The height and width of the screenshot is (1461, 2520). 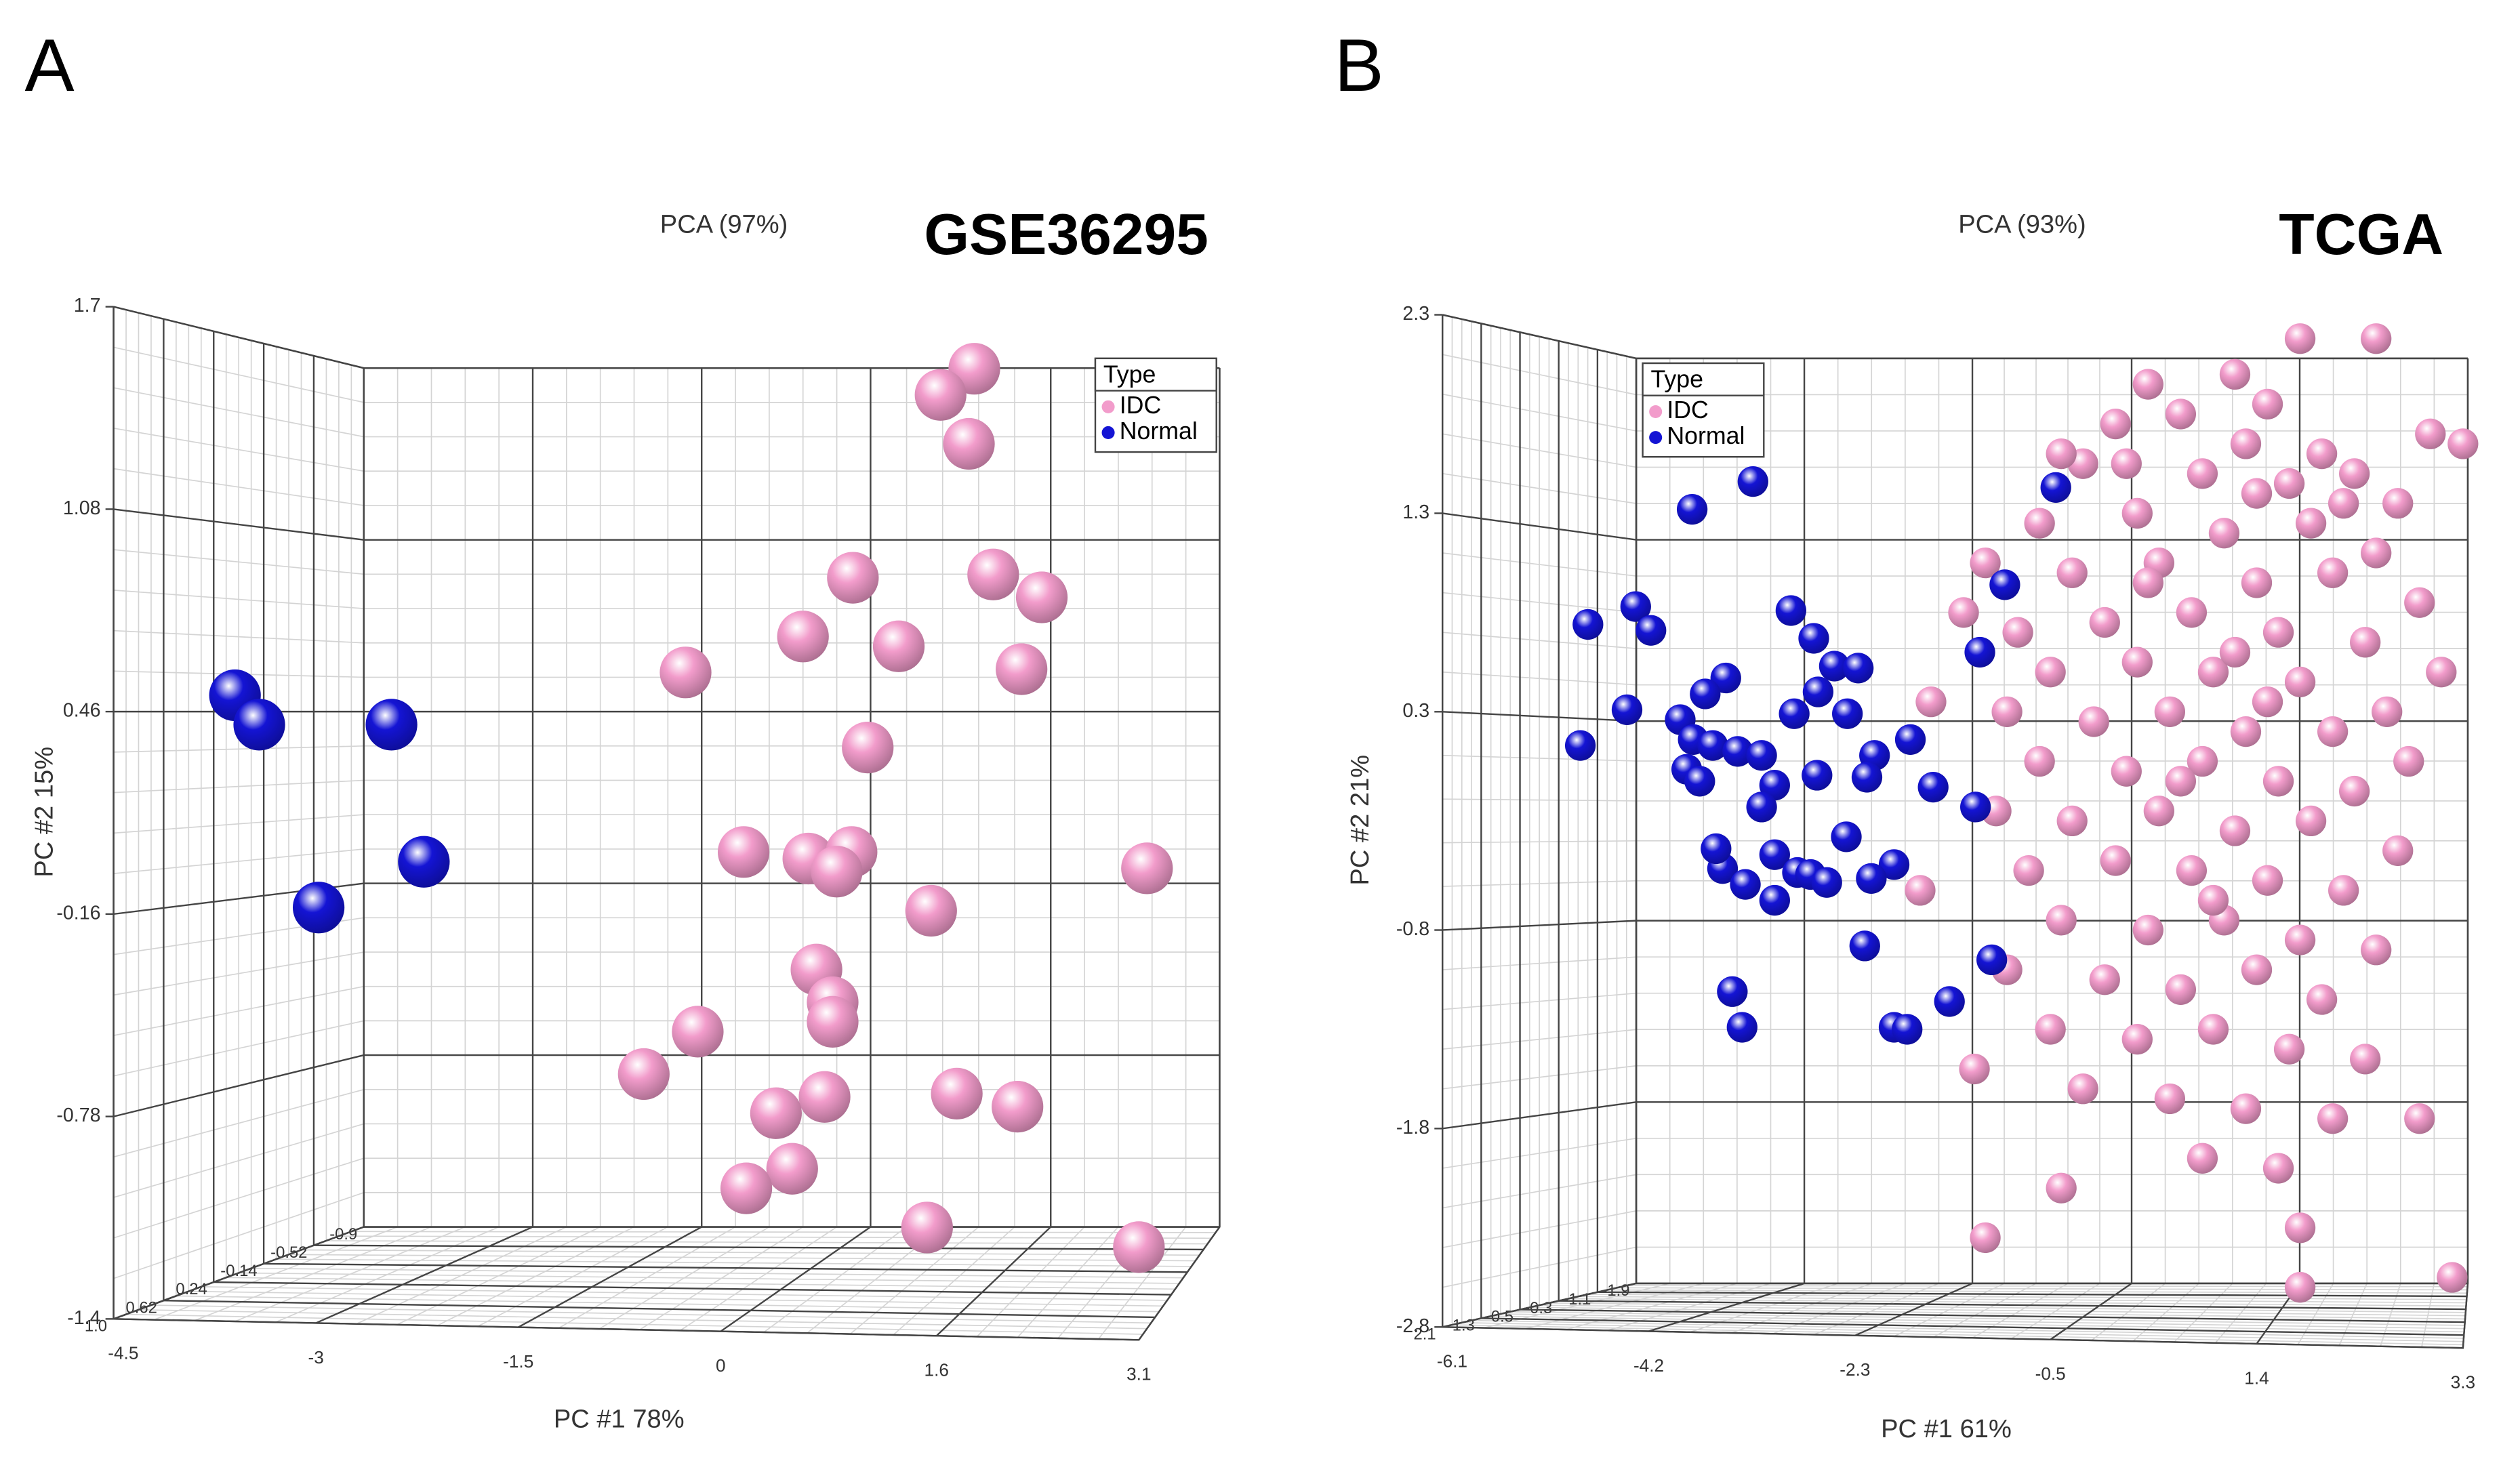 I want to click on y-tick-label: -2.8, so click(x=1412, y=1326).